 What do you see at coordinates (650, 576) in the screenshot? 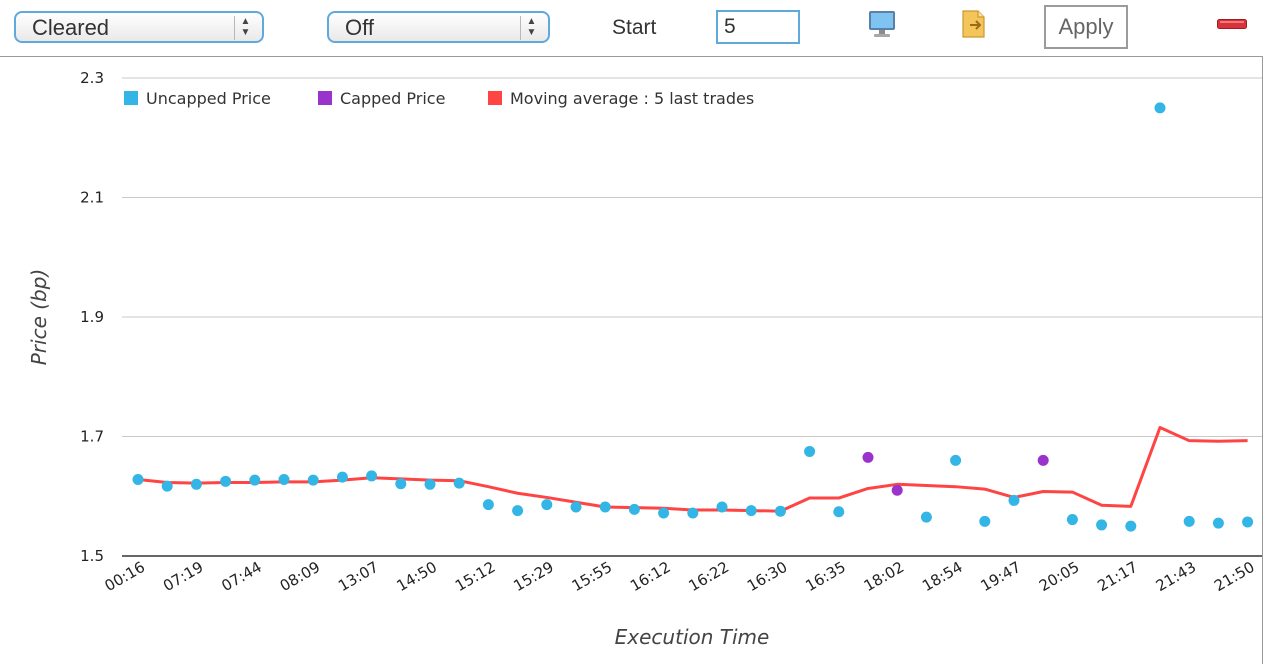
I see `x-tick-label: 16:12` at bounding box center [650, 576].